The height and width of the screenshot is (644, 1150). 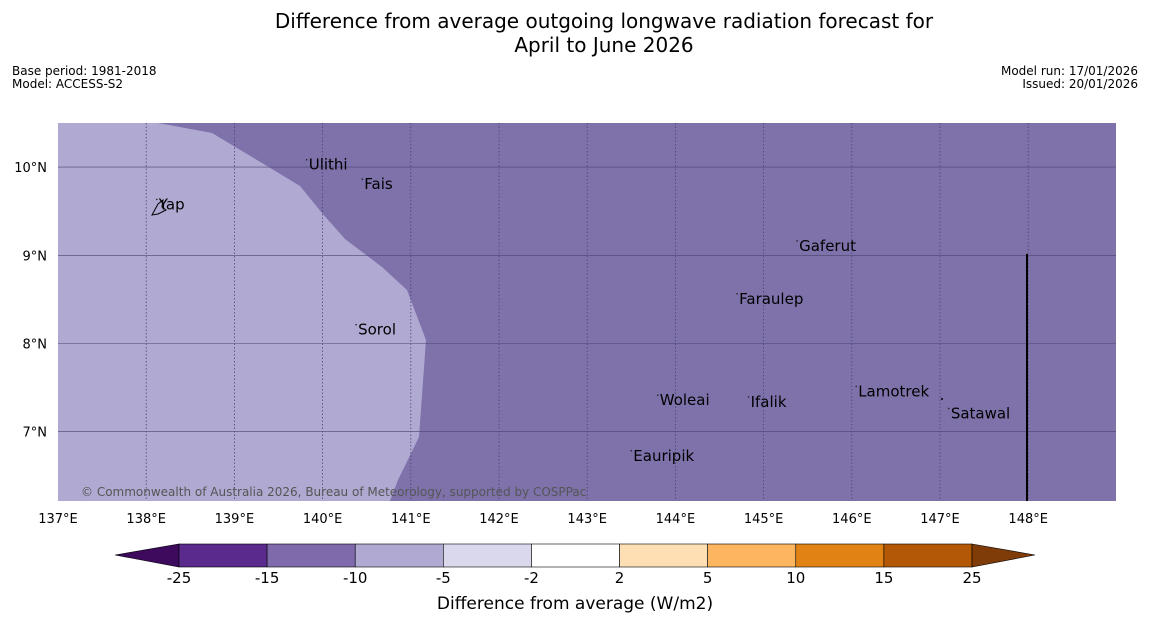 I want to click on lon-tick-label: 142°E, so click(x=499, y=519).